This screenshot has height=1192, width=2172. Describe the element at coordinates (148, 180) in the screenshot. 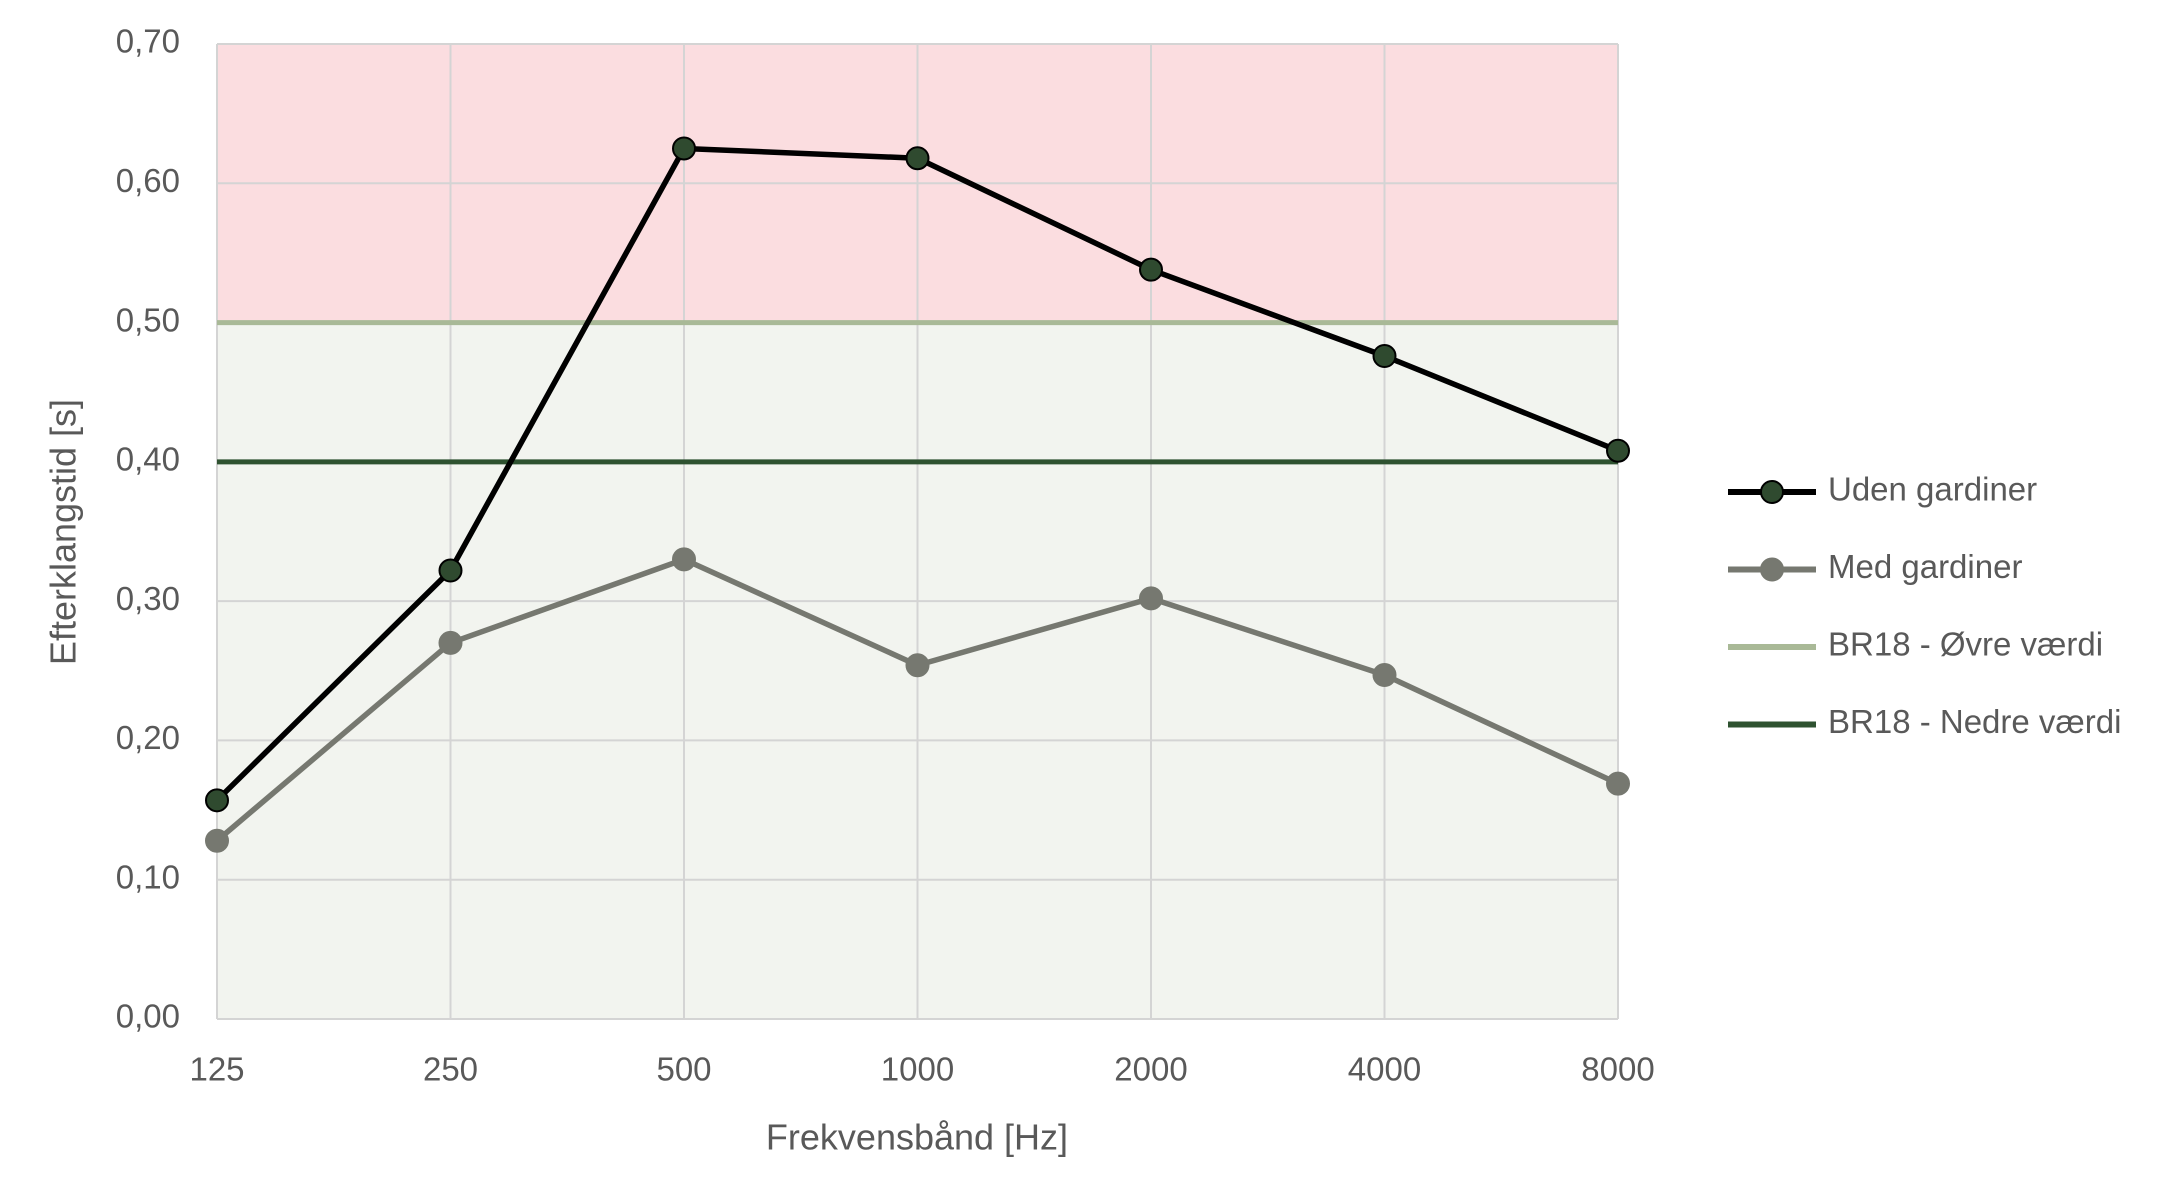

I see `y-tick-label: 0,60` at that location.